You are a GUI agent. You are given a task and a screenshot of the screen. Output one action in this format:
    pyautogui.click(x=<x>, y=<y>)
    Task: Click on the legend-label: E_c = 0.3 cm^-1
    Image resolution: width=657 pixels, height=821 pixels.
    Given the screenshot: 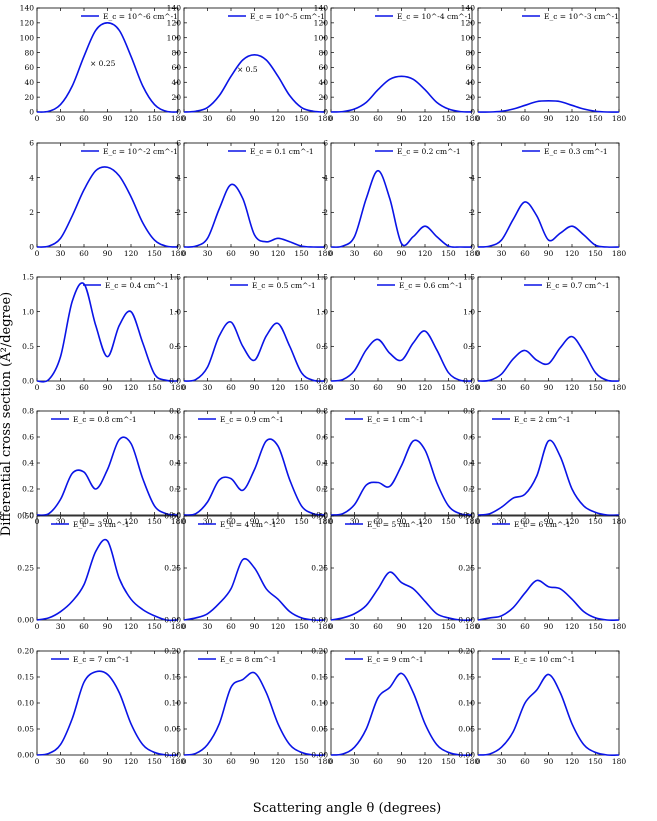 What is the action you would take?
    pyautogui.click(x=576, y=151)
    